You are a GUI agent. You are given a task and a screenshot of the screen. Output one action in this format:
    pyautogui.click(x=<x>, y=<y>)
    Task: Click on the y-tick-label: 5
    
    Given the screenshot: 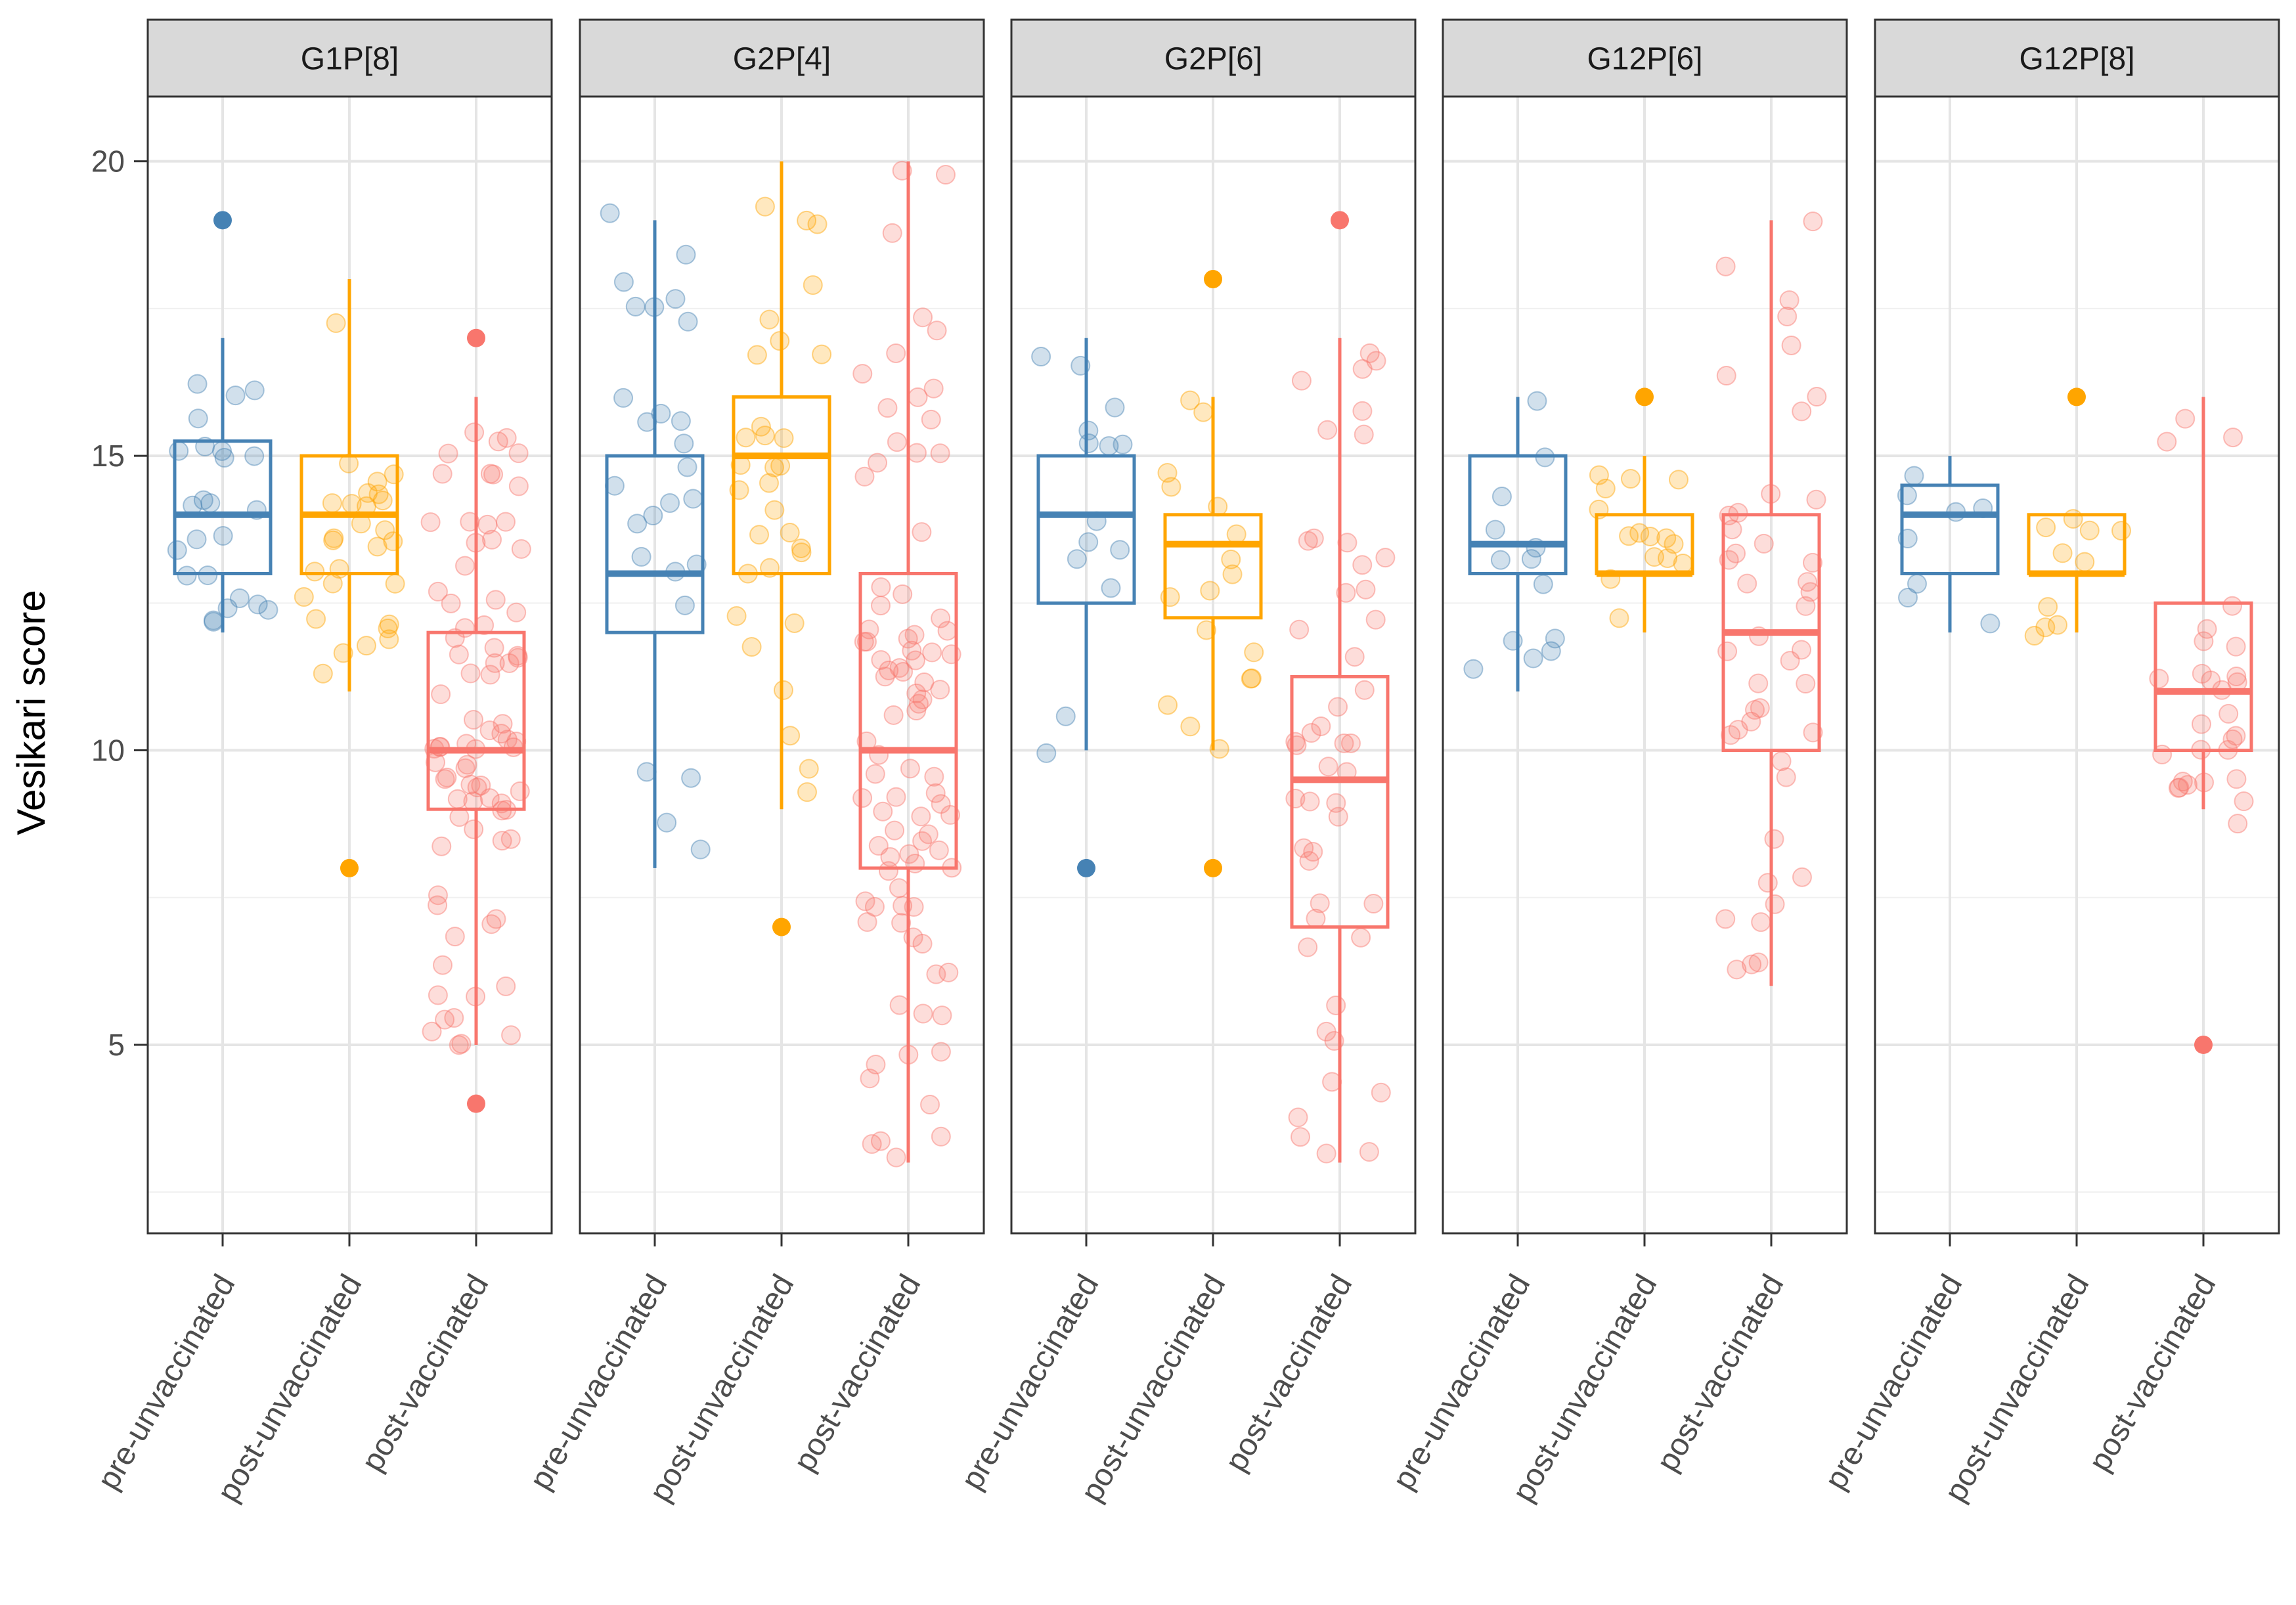 What is the action you would take?
    pyautogui.click(x=116, y=1045)
    